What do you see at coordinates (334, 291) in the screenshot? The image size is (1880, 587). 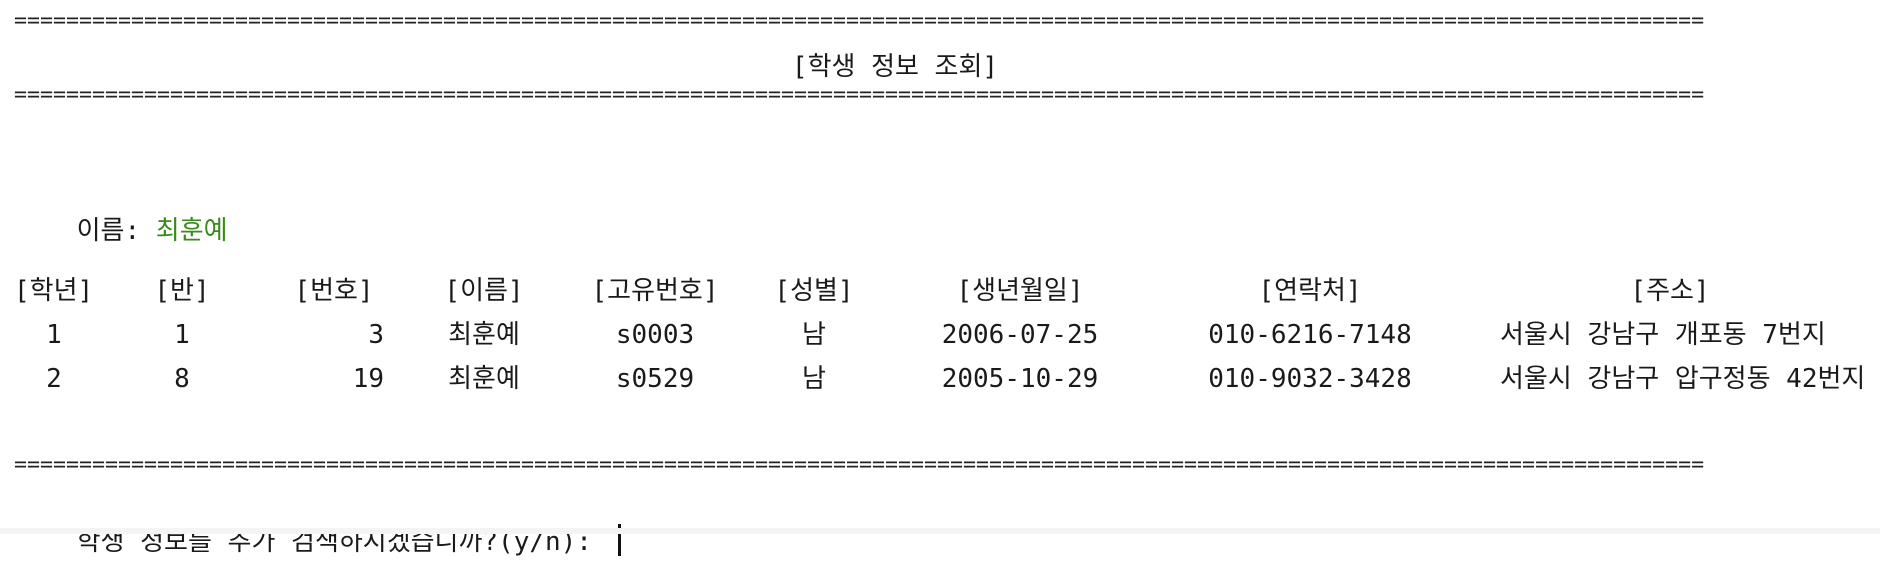 I see `header-number: [번호]` at bounding box center [334, 291].